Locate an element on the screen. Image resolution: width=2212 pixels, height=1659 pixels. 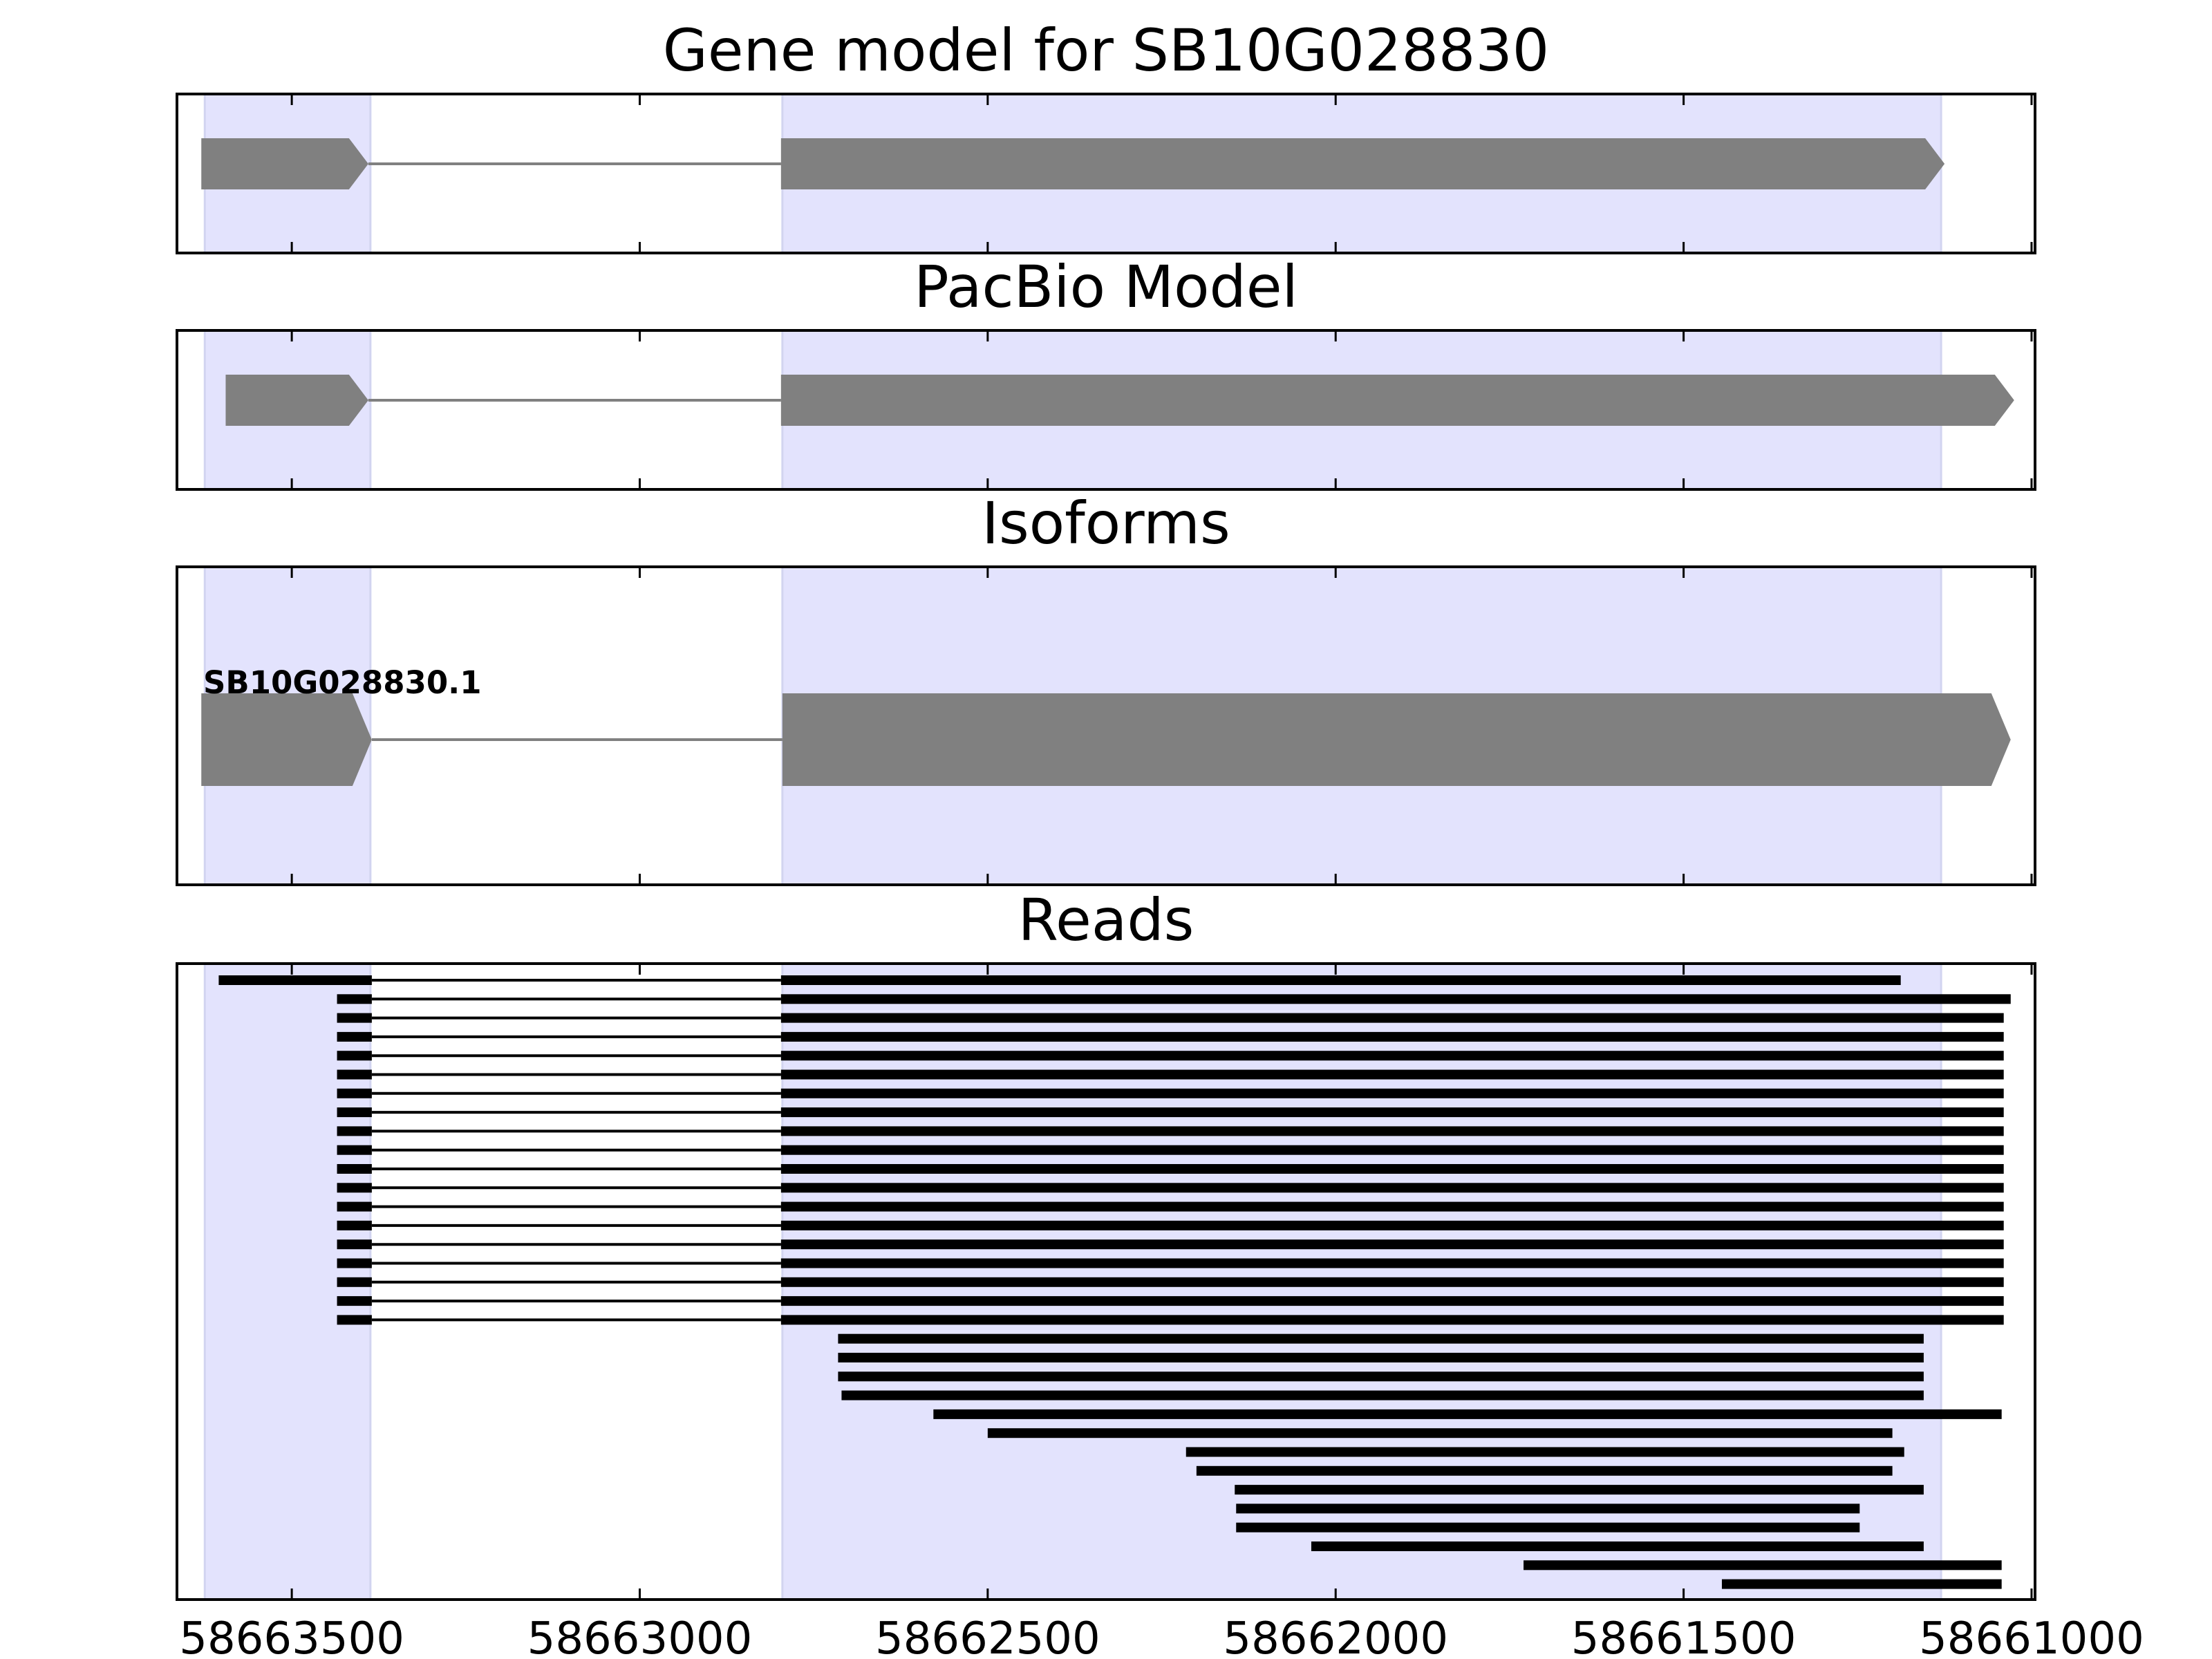
x-tick-label: 58661500 is located at coordinates (1684, 1636).